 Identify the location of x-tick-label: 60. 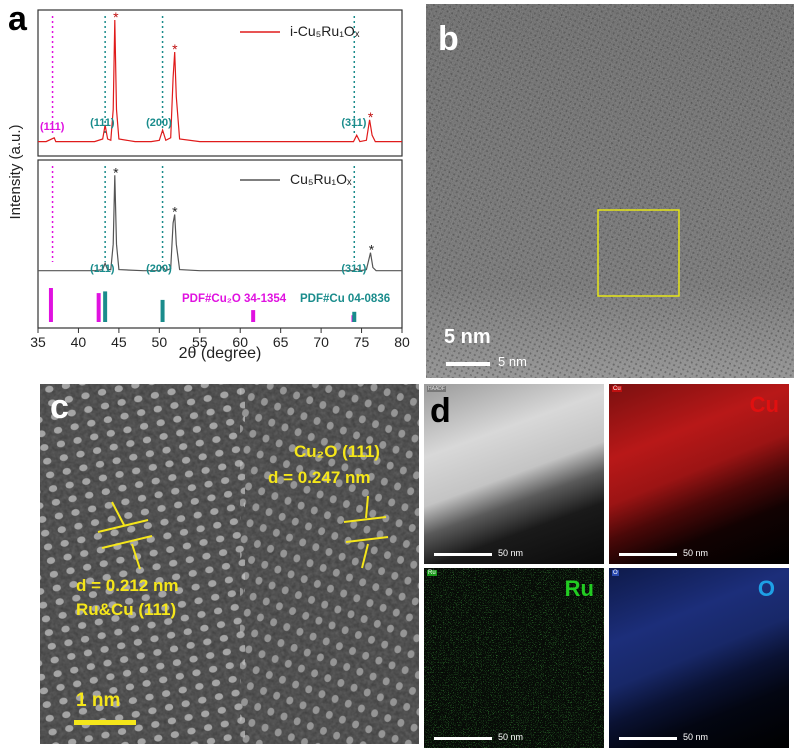
(240, 342).